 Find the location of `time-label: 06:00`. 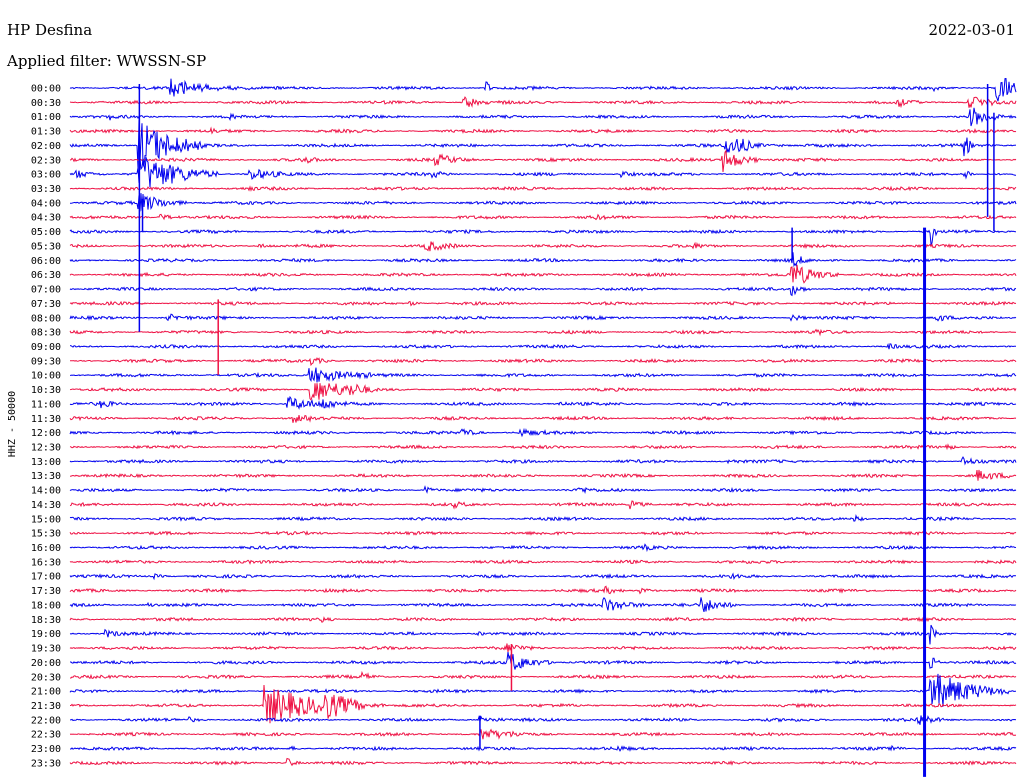

time-label: 06:00 is located at coordinates (46, 261).